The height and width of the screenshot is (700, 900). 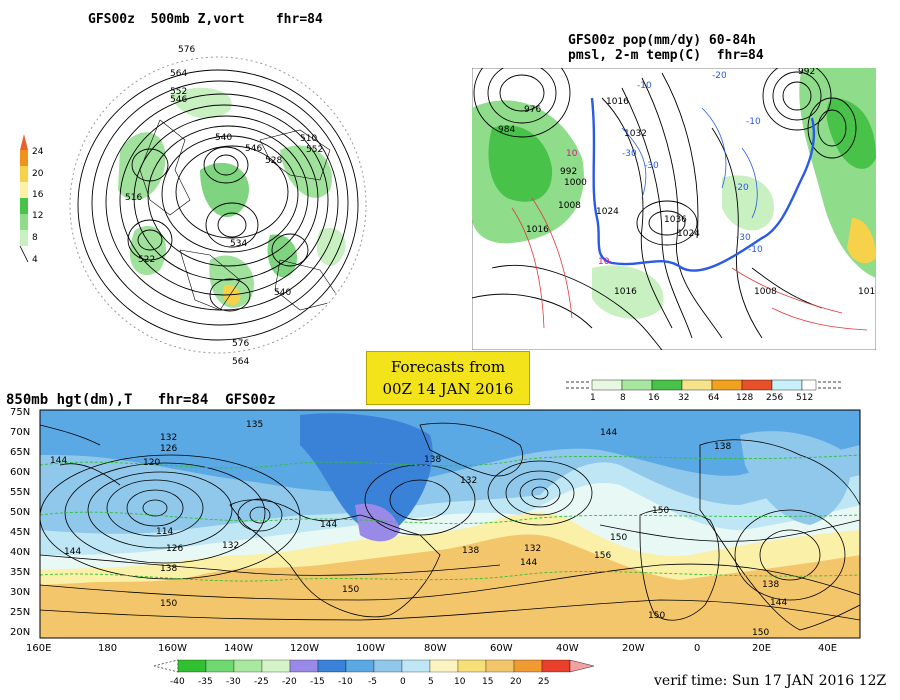 I want to click on forecast-banner: Forecasts from 00Z 14 JAN 2016, so click(x=448, y=378).